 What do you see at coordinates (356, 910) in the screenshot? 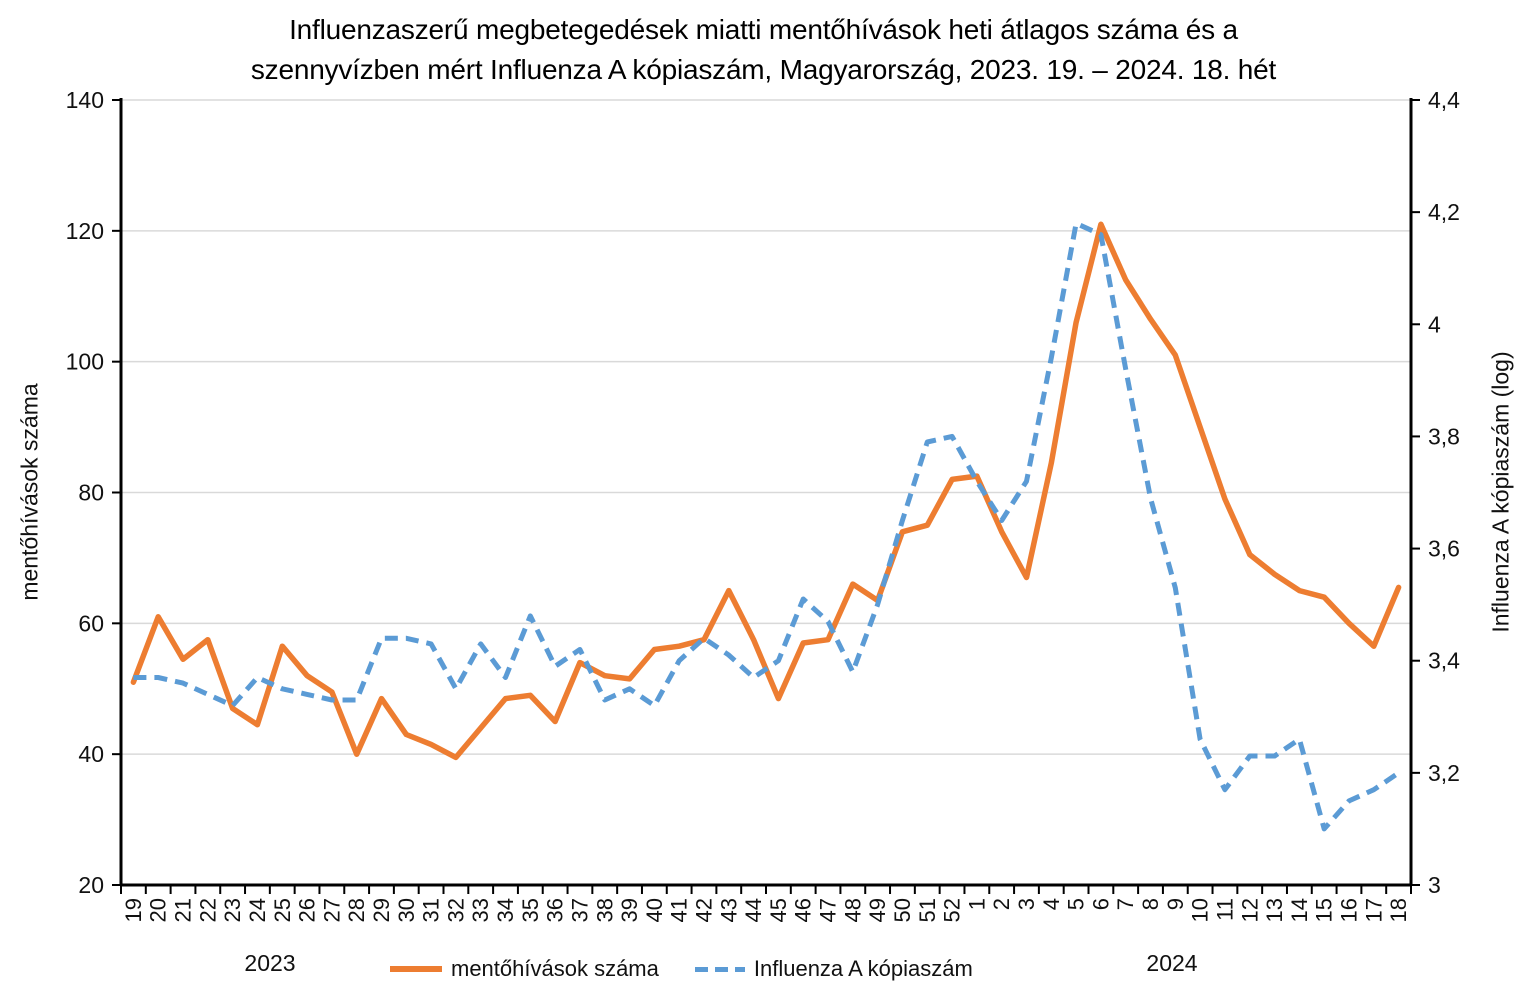
I see `x-tick-label: 28` at bounding box center [356, 910].